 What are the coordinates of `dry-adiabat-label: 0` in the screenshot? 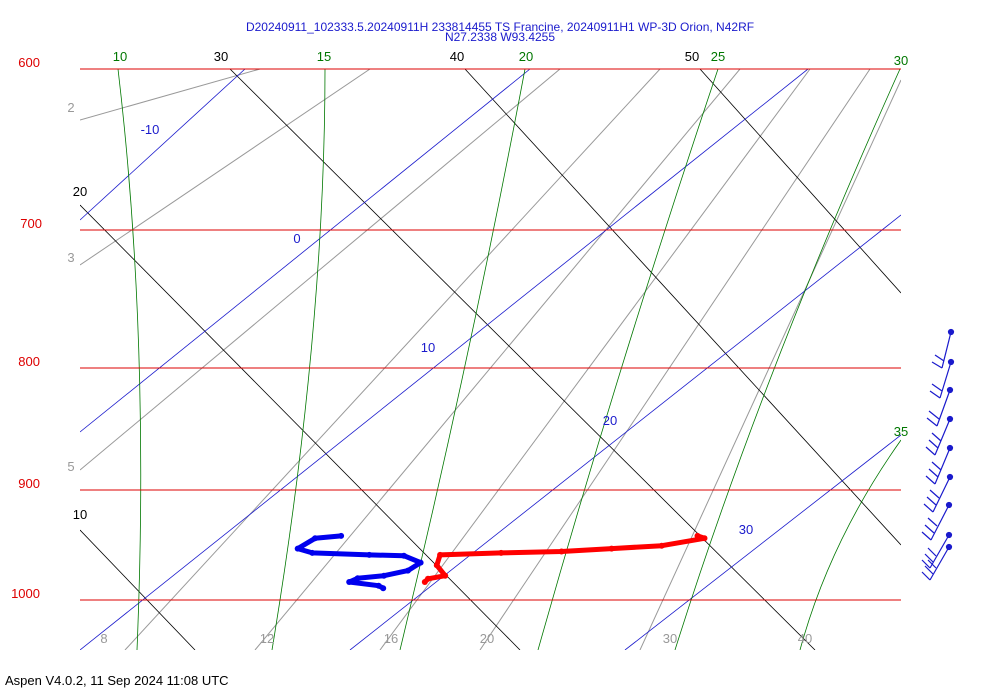 It's located at (296, 238).